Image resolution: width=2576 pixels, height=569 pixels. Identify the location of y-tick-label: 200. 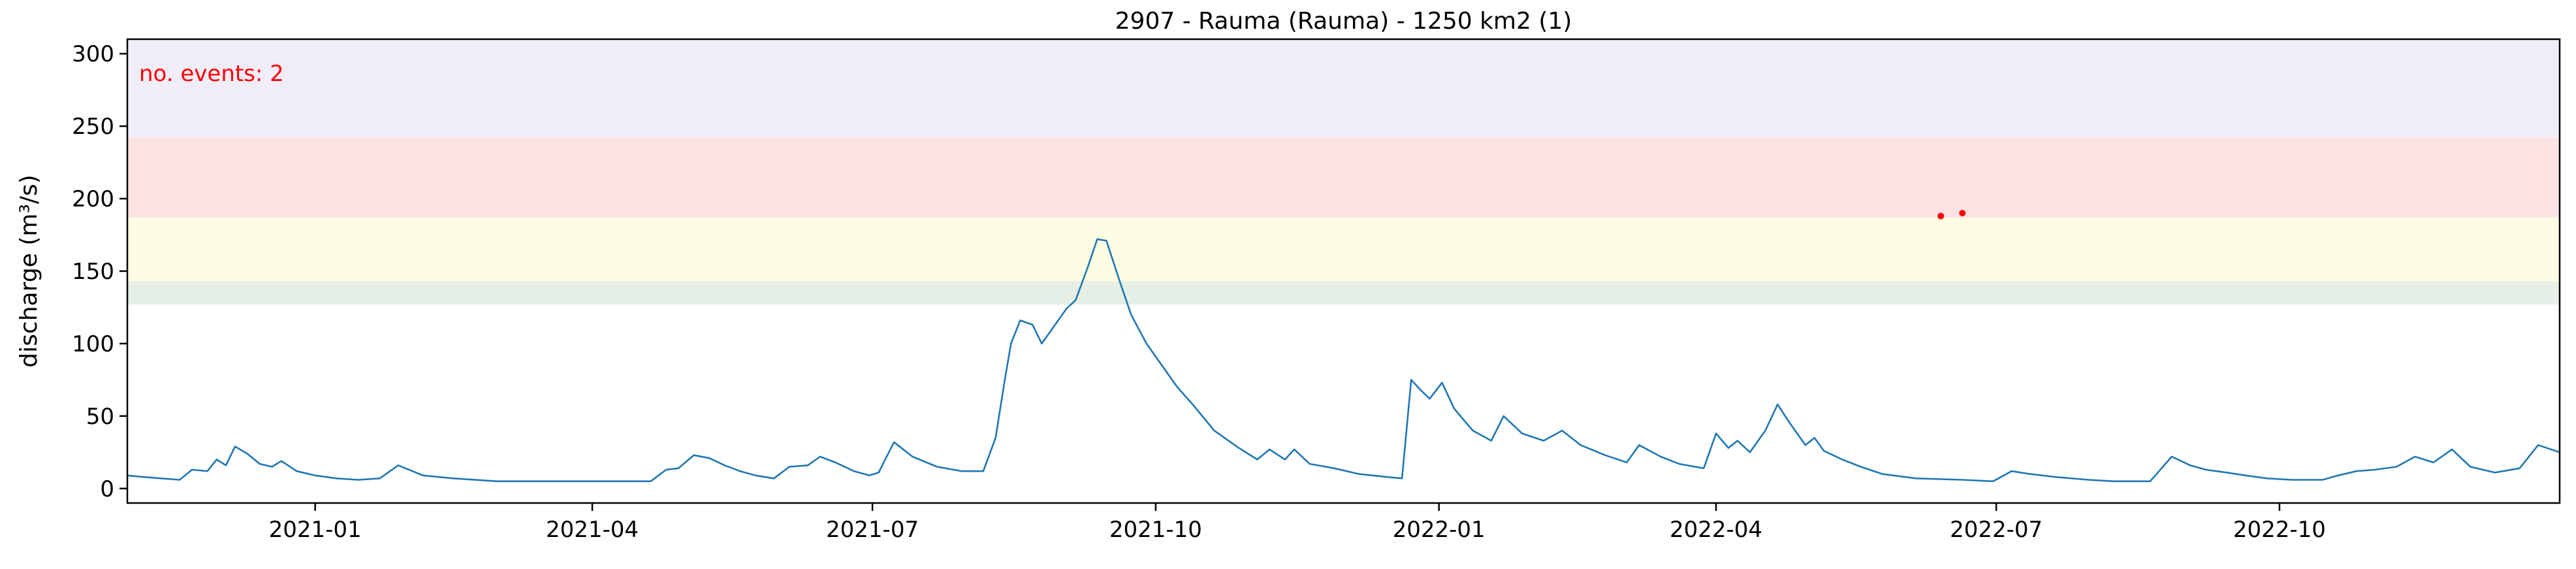
(93, 199).